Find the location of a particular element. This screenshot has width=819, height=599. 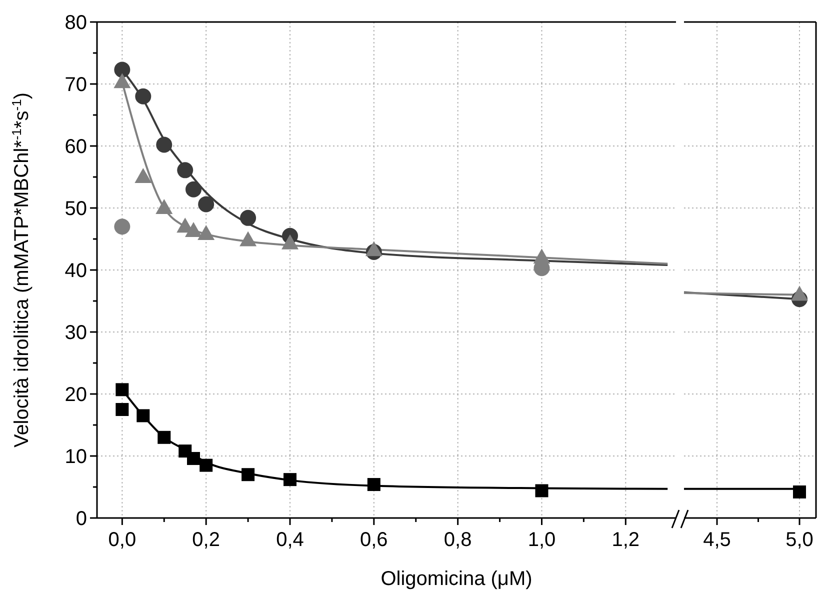

y-tick-label: 80 is located at coordinates (75, 23).